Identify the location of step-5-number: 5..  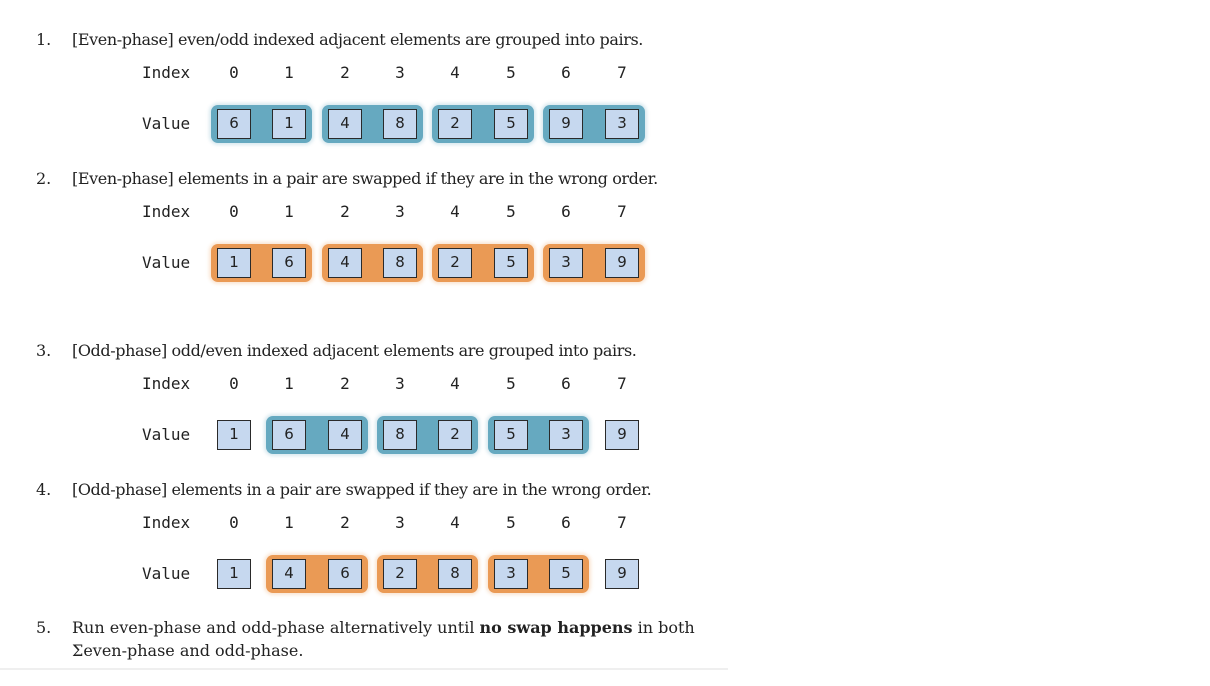
(44, 627).